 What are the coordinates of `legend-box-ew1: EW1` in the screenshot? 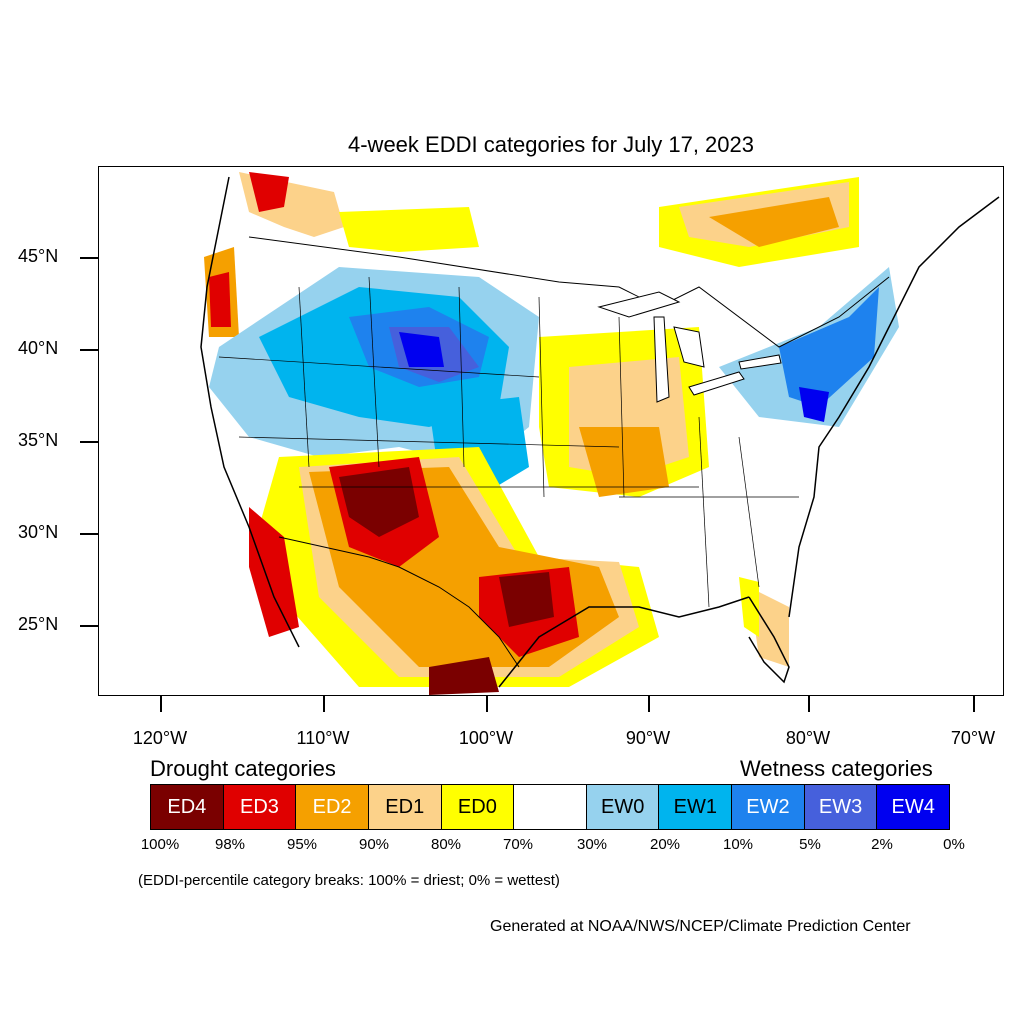 It's located at (696, 807).